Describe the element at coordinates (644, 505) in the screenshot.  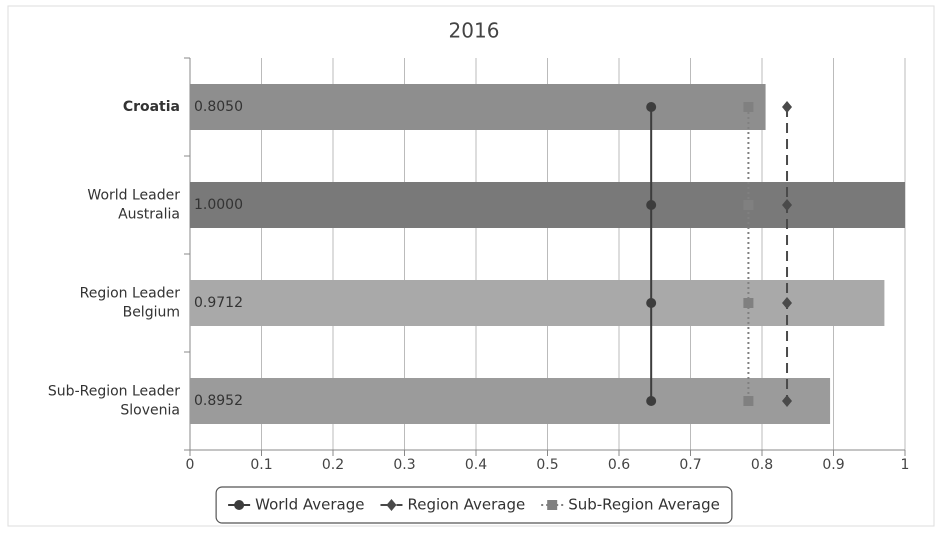
I see `legend-label: Sub-Region Average` at that location.